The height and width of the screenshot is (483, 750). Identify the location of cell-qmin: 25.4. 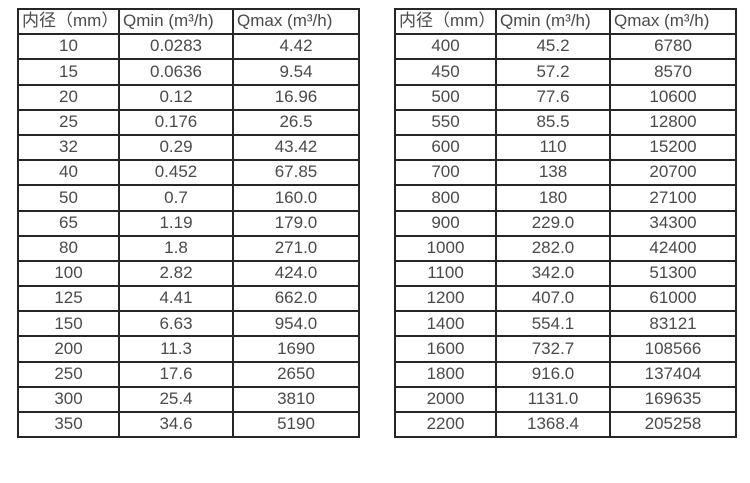
(176, 399).